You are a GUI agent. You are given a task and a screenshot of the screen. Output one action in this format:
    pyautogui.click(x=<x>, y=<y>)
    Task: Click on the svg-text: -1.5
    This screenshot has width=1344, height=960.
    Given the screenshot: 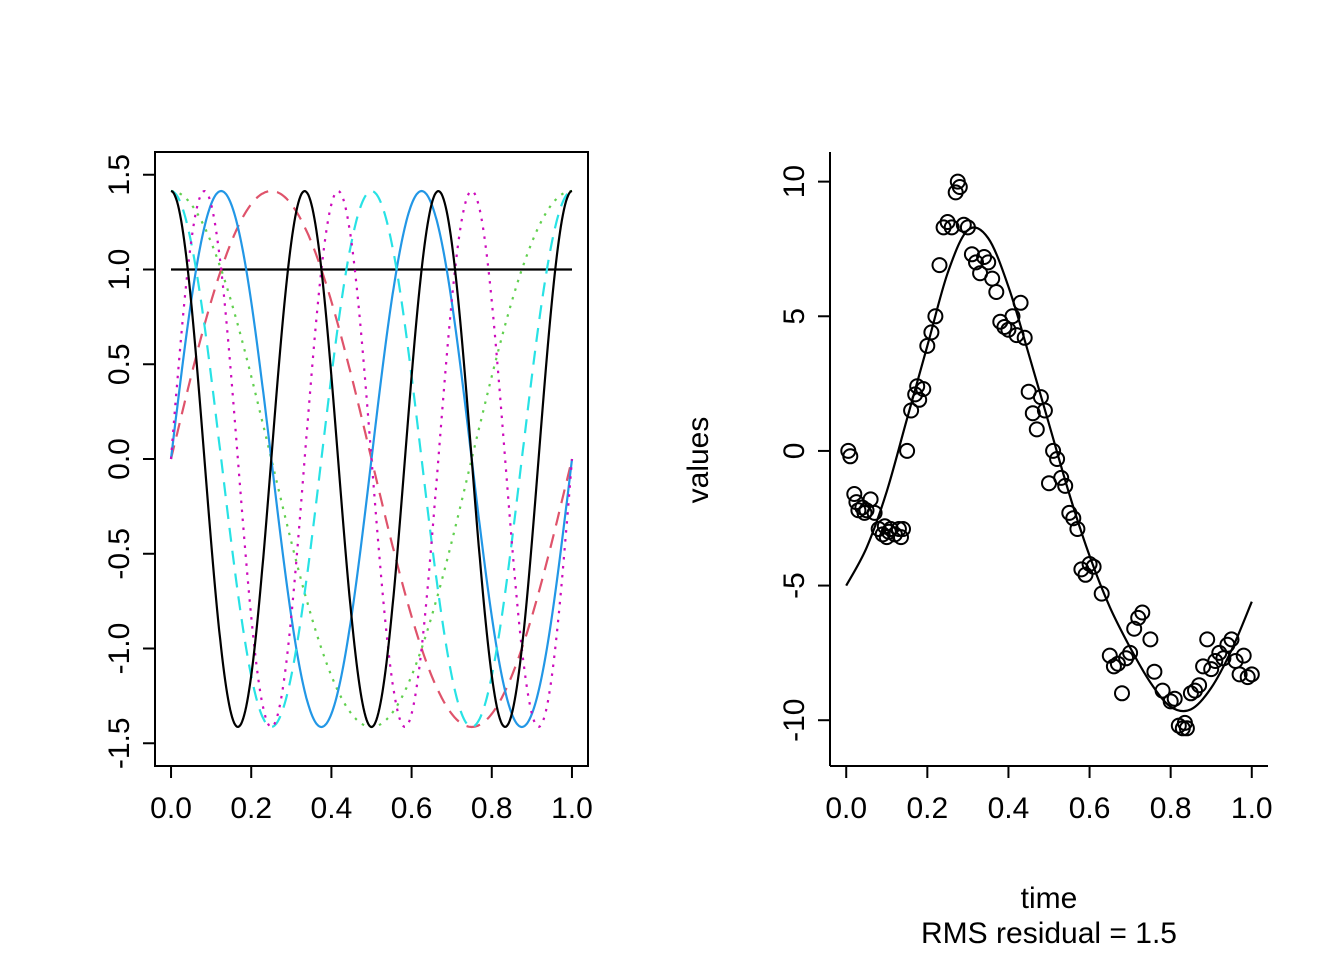 What is the action you would take?
    pyautogui.click(x=119, y=743)
    